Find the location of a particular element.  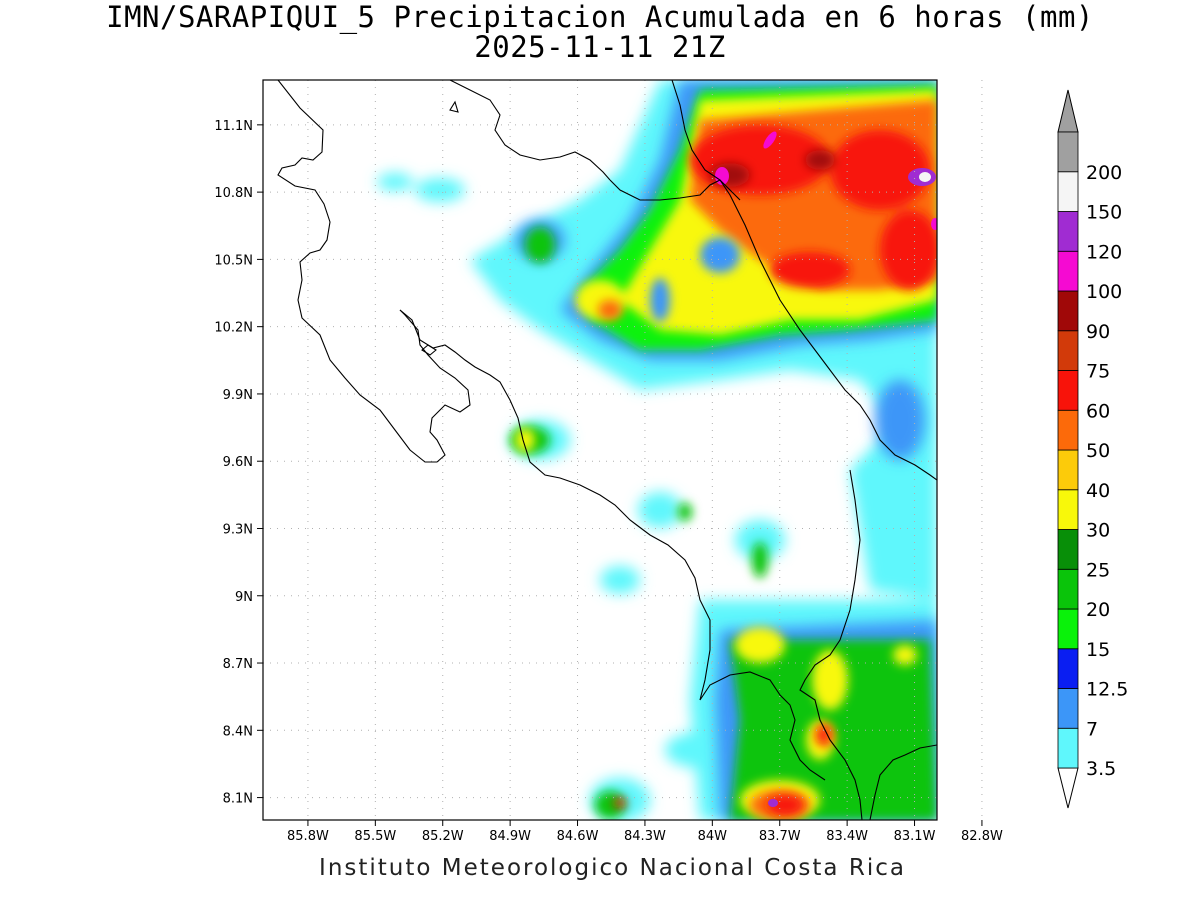

colorbar-label: 60 is located at coordinates (1098, 411).